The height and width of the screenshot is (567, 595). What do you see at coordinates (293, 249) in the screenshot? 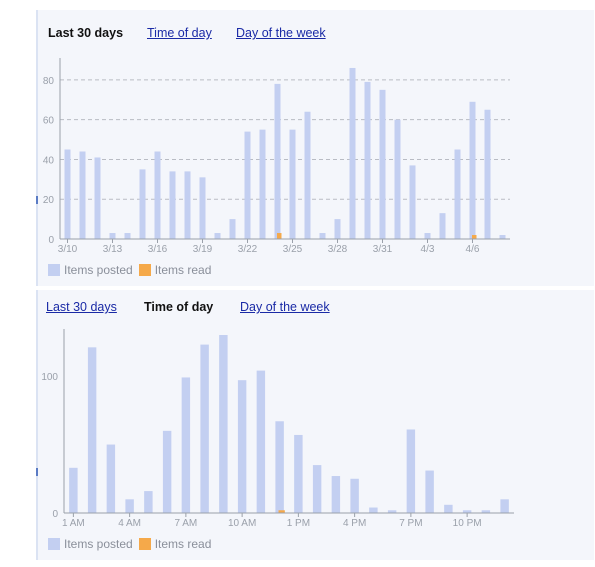
I see `x-tick-label: 3/25` at bounding box center [293, 249].